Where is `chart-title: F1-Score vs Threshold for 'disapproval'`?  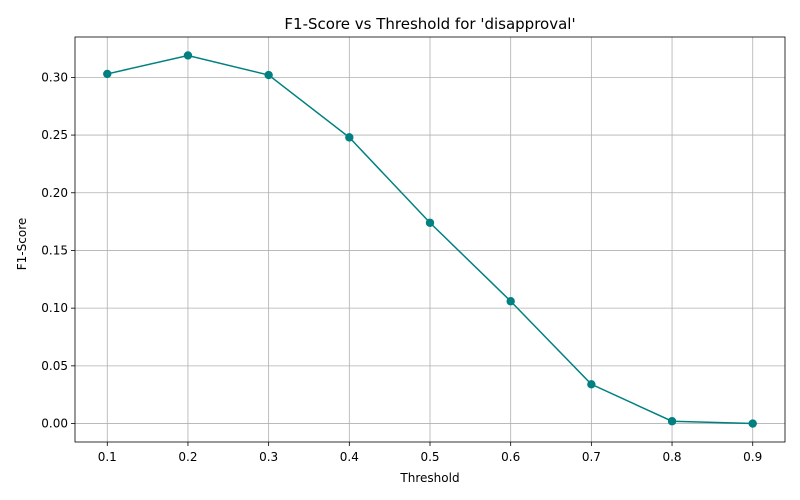
chart-title: F1-Score vs Threshold for 'disapproval' is located at coordinates (429, 24).